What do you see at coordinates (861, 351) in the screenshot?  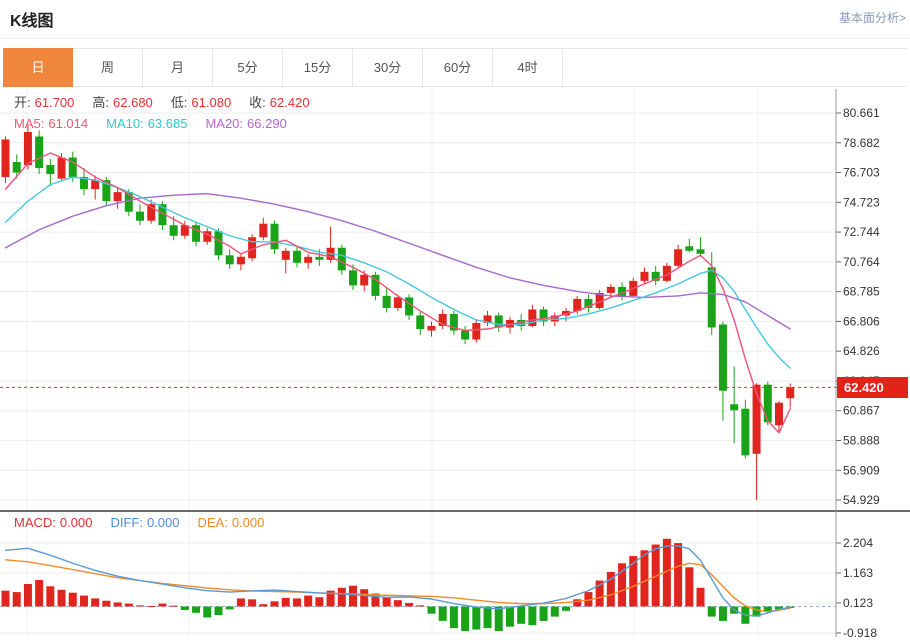 I see `y-axis-label: 64.826` at bounding box center [861, 351].